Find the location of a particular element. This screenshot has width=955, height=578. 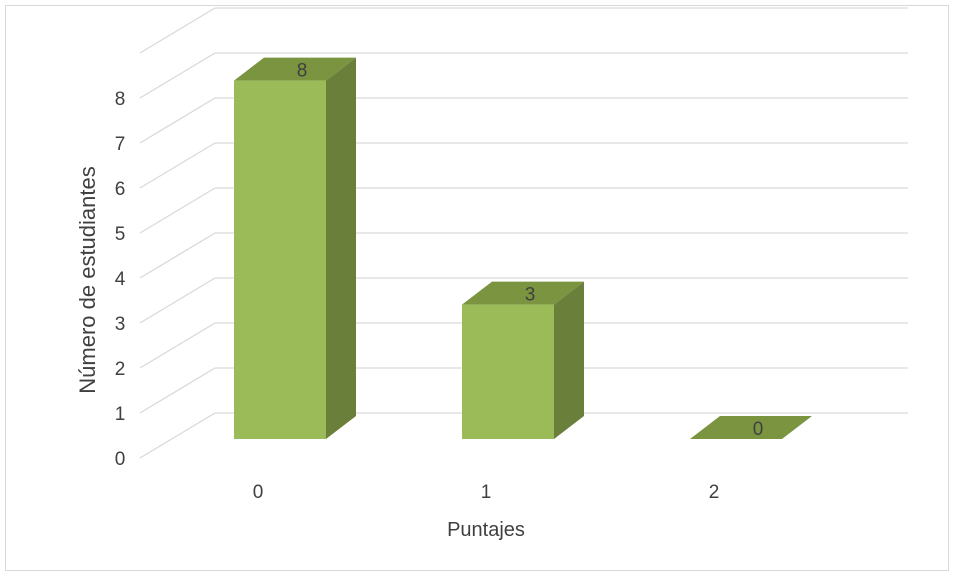

x-tick-label: 0 is located at coordinates (258, 492).